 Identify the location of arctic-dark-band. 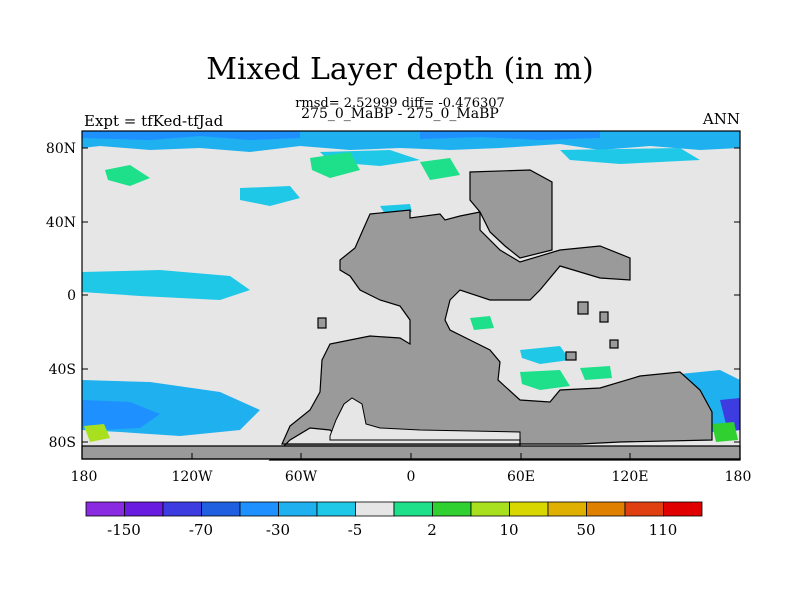
(191, 135).